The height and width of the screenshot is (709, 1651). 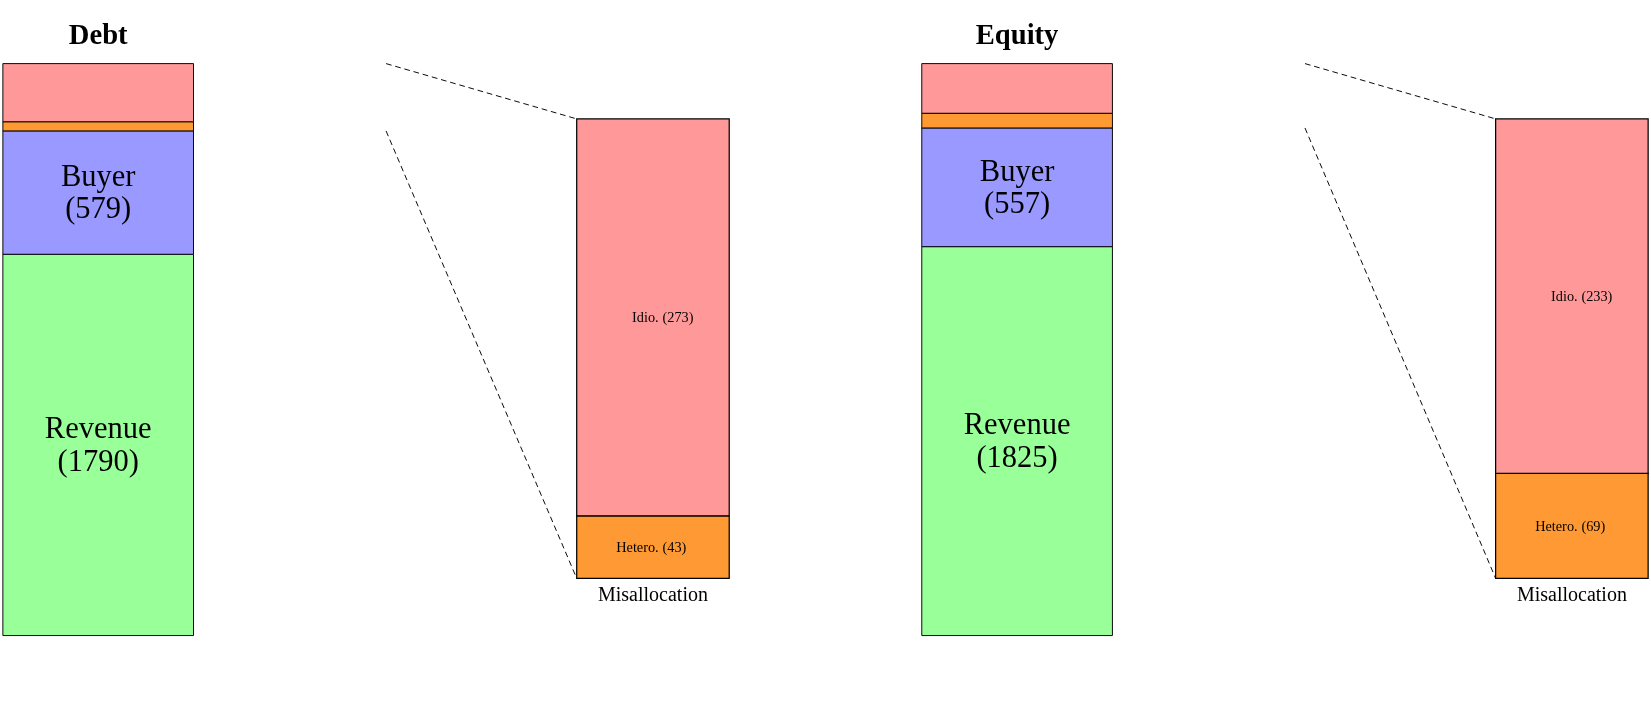 I want to click on chart-title: Equity, so click(x=1017, y=35).